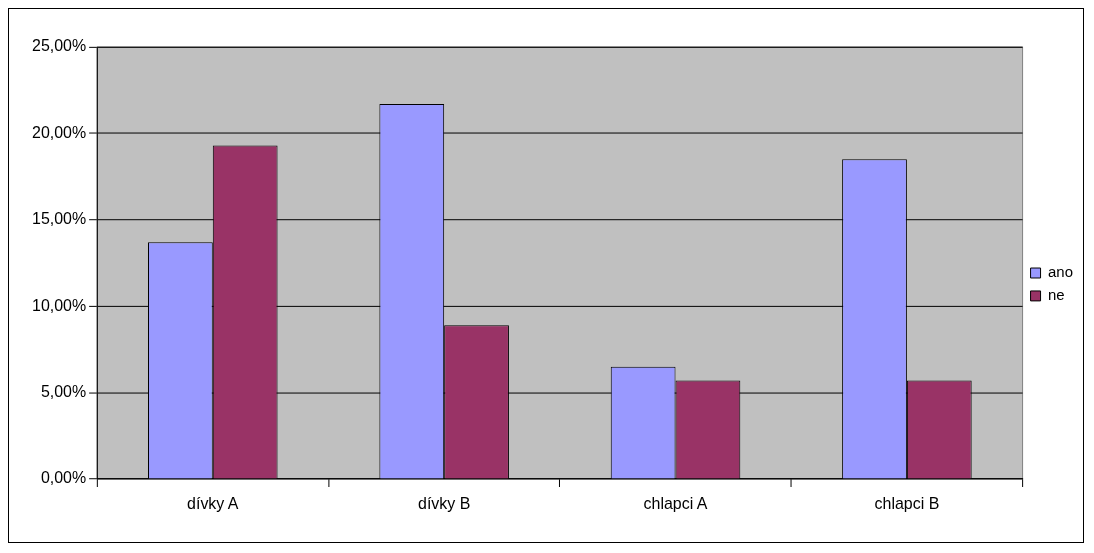 Image resolution: width=1094 pixels, height=553 pixels. What do you see at coordinates (675, 503) in the screenshot?
I see `x-tick-label: chlapci A` at bounding box center [675, 503].